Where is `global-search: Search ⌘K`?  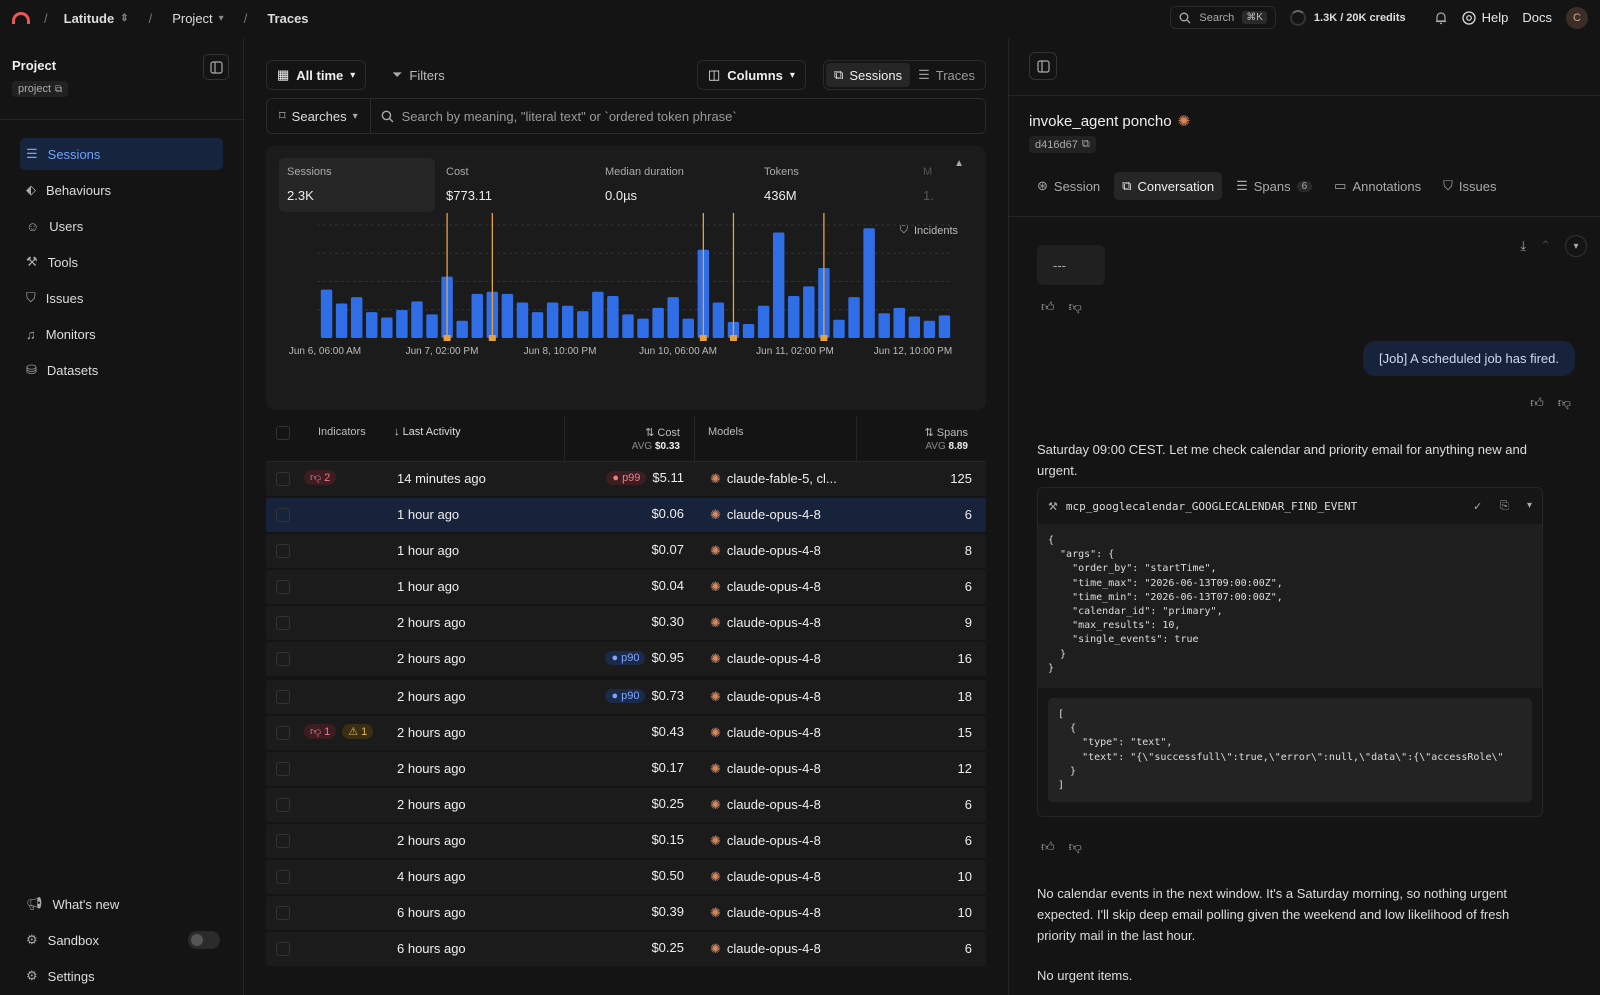
global-search: Search ⌘K is located at coordinates (1223, 17).